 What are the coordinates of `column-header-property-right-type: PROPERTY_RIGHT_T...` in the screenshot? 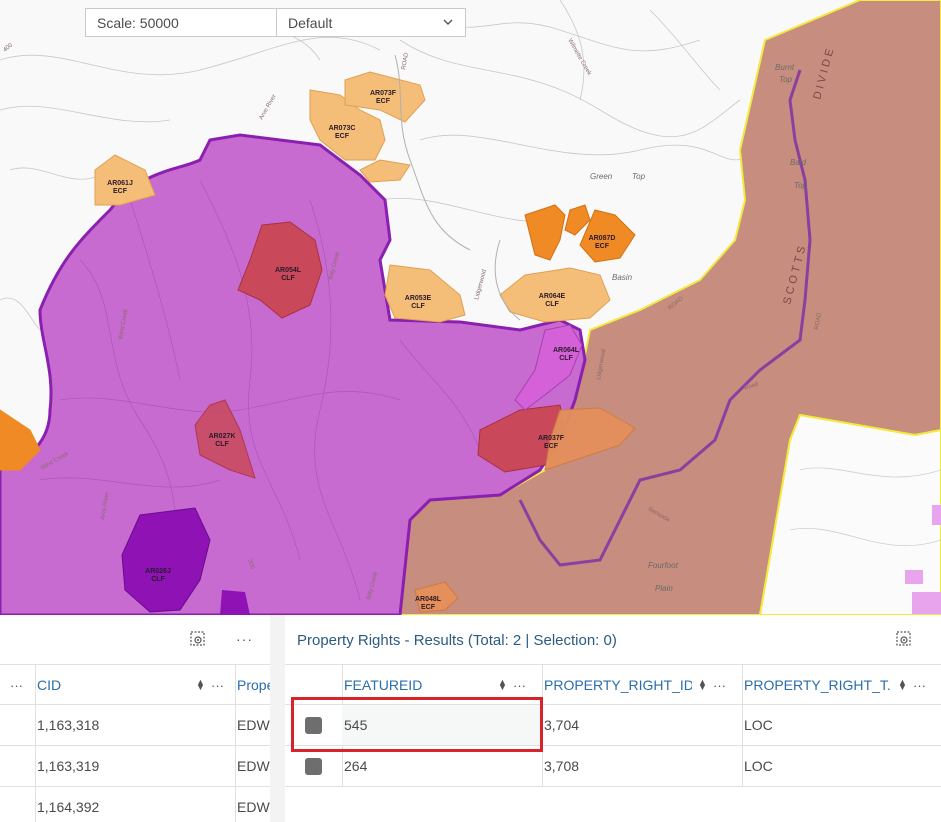 It's located at (818, 684).